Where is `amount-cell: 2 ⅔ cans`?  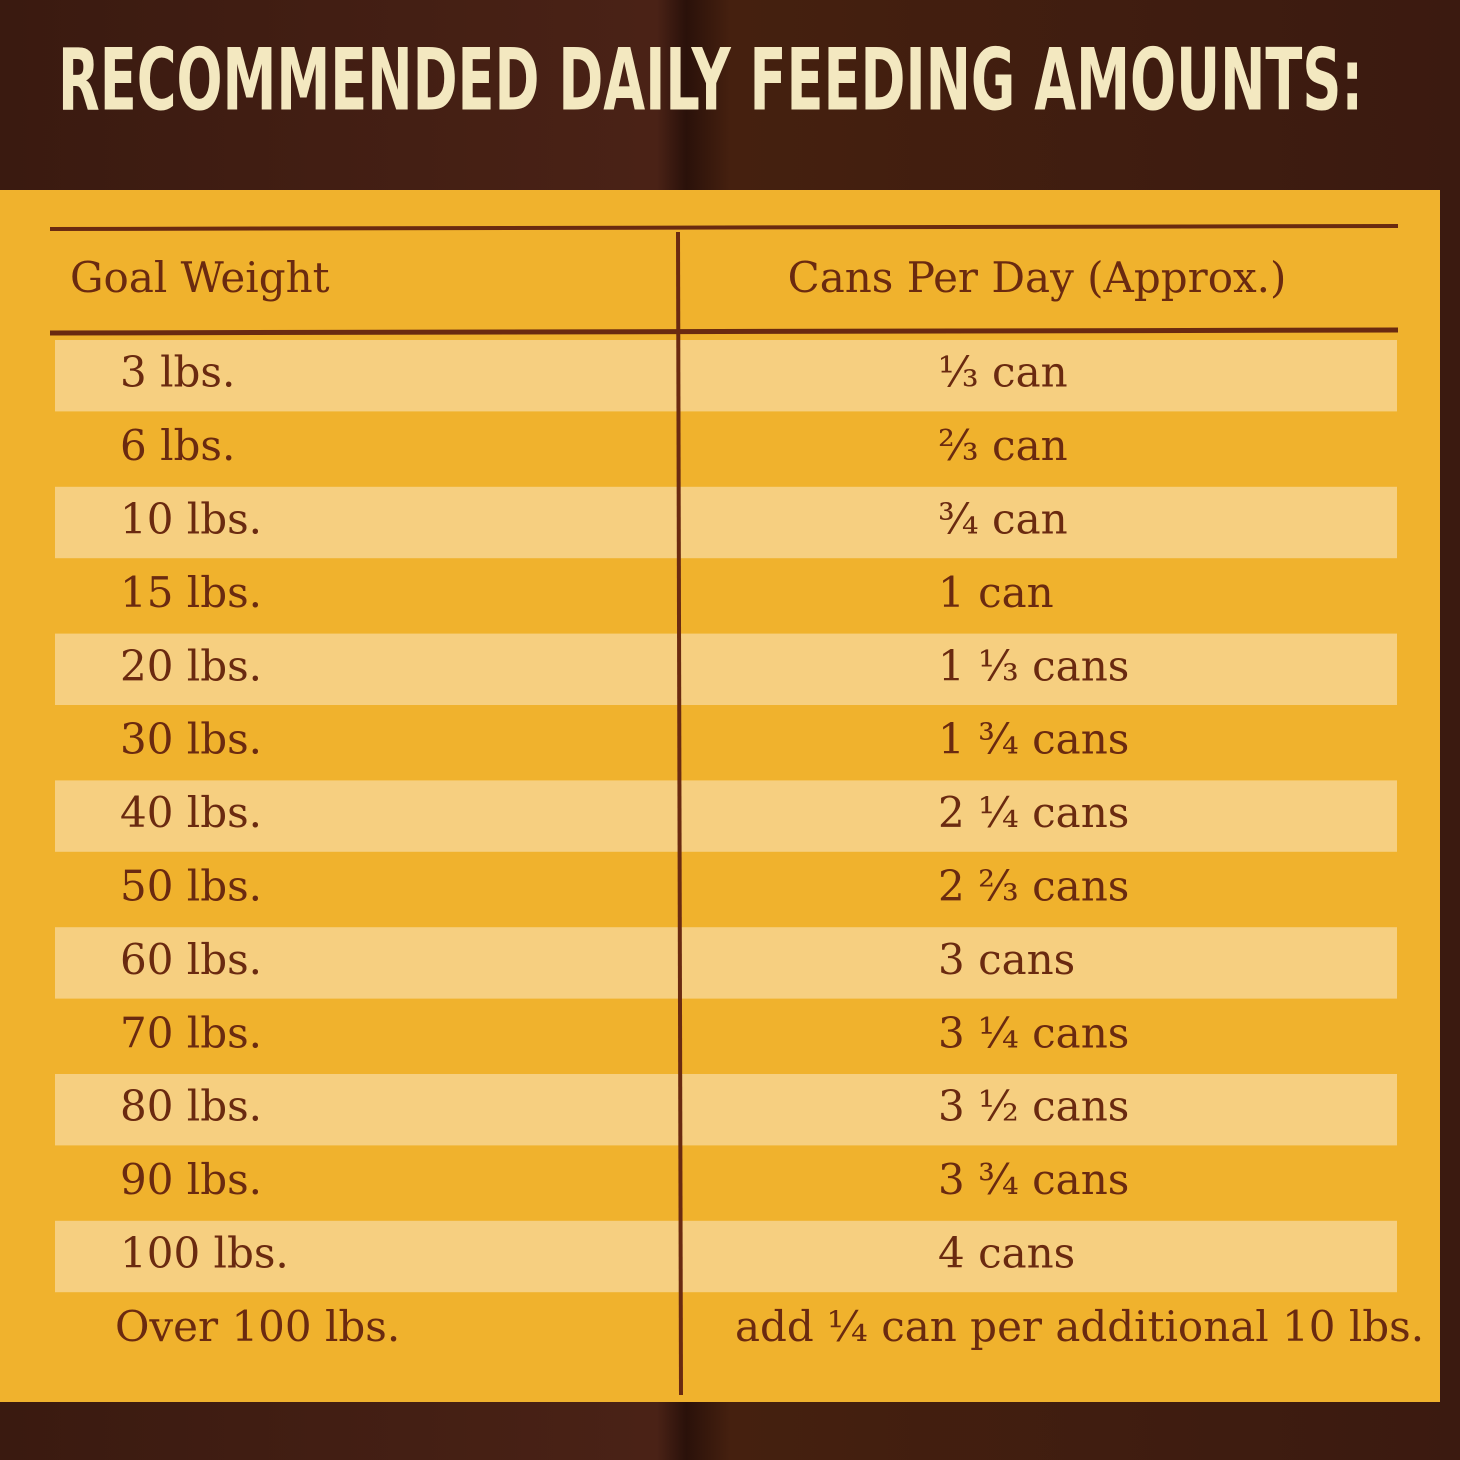 amount-cell: 2 ⅔ cans is located at coordinates (1033, 886).